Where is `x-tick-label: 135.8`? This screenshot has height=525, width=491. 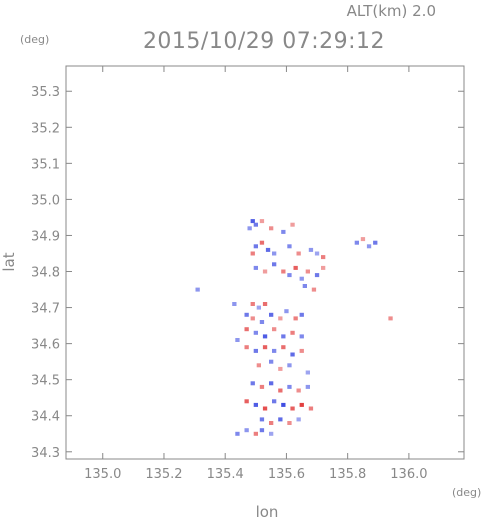
x-tick-label: 135.8 is located at coordinates (347, 474).